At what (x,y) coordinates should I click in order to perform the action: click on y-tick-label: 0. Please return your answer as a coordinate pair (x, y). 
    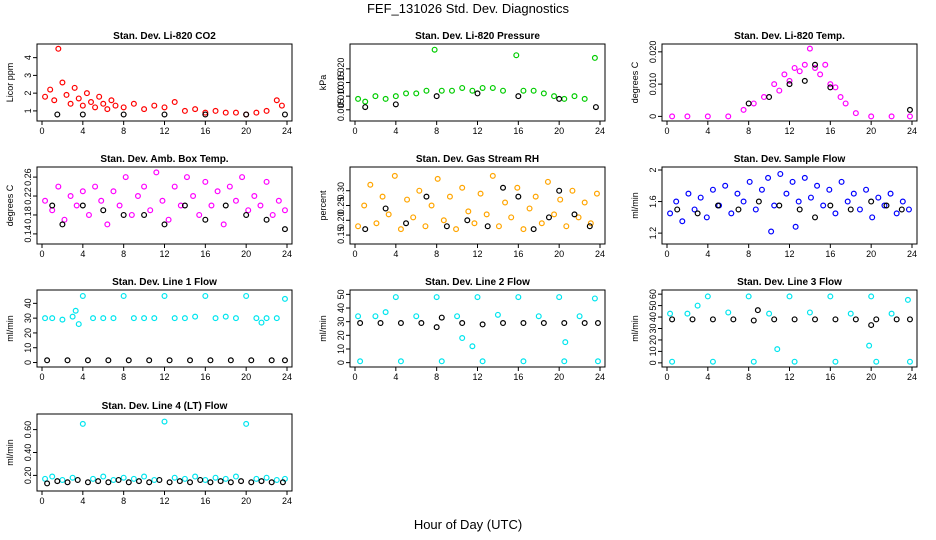
    Looking at the image, I should click on (341, 362).